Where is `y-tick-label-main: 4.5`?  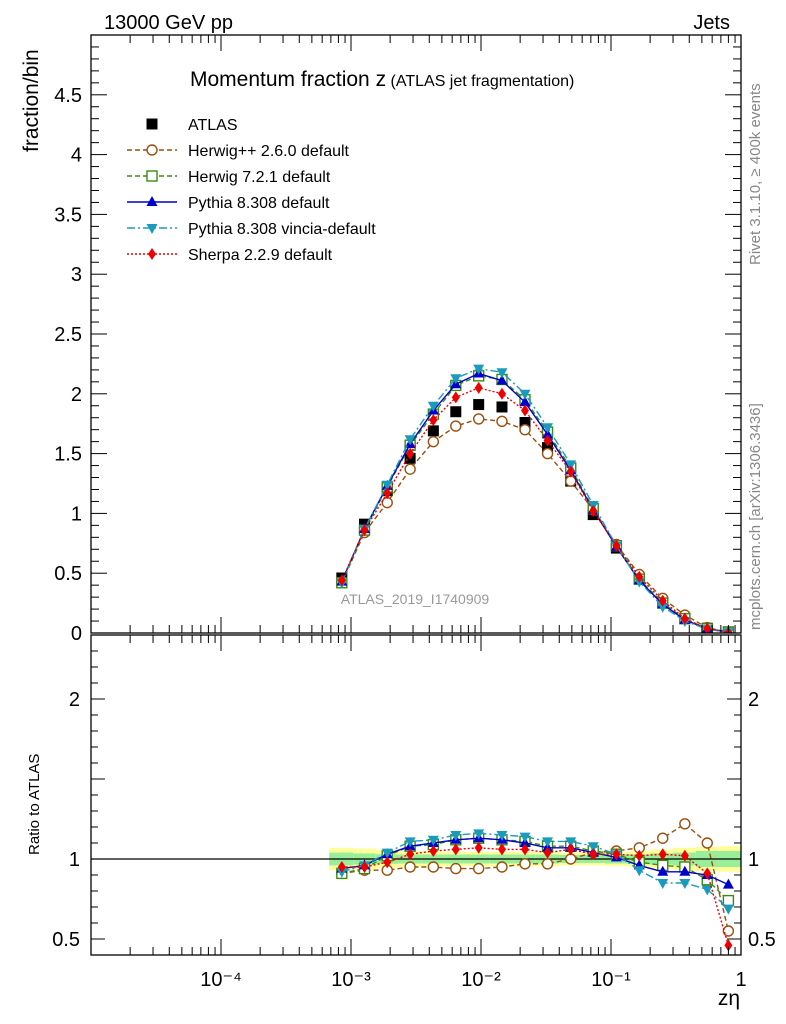
y-tick-label-main: 4.5 is located at coordinates (68, 96).